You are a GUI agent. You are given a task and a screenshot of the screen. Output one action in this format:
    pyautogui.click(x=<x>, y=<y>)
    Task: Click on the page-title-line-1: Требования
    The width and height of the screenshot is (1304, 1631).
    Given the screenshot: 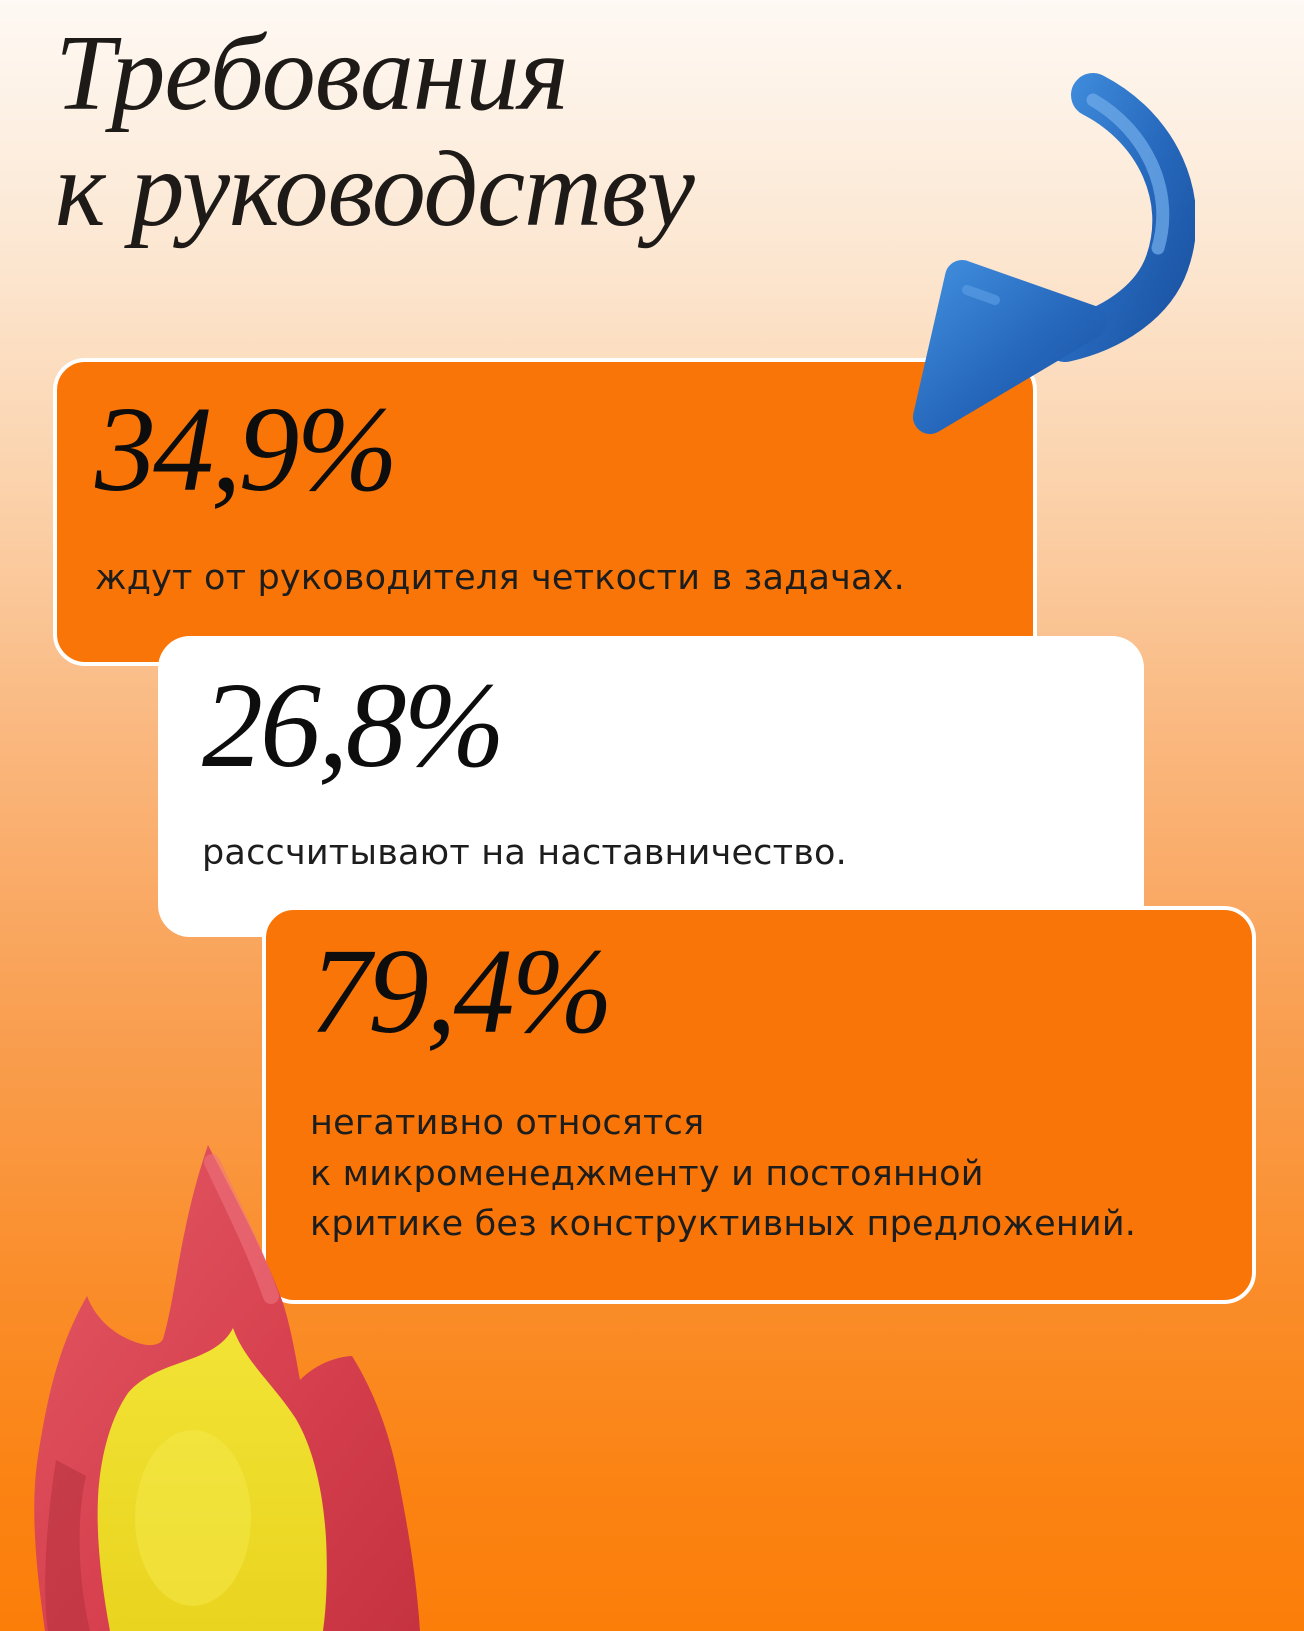 What is the action you would take?
    pyautogui.click(x=312, y=73)
    